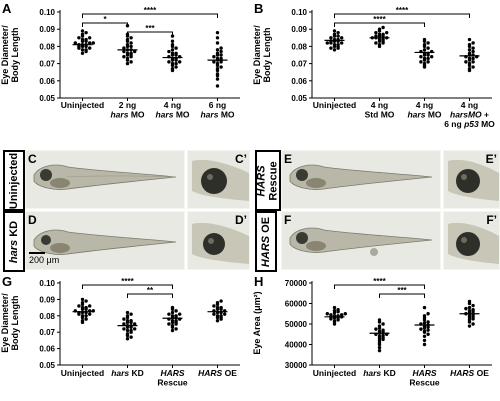 The height and width of the screenshot is (401, 500). Describe the element at coordinates (334, 373) in the screenshot. I see `x-category-label: Uninjected` at that location.